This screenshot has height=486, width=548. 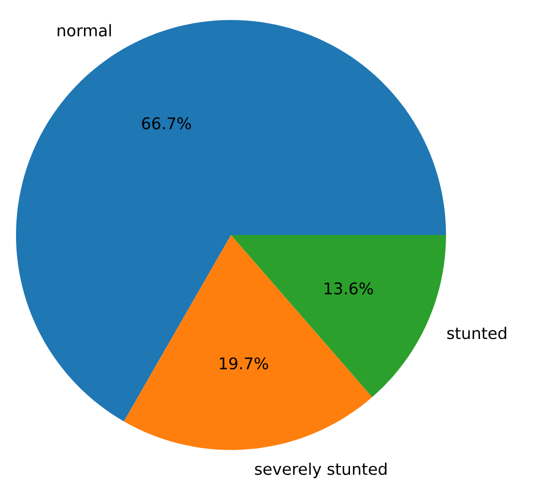 What do you see at coordinates (84, 30) in the screenshot?
I see `slice-label: normal` at bounding box center [84, 30].